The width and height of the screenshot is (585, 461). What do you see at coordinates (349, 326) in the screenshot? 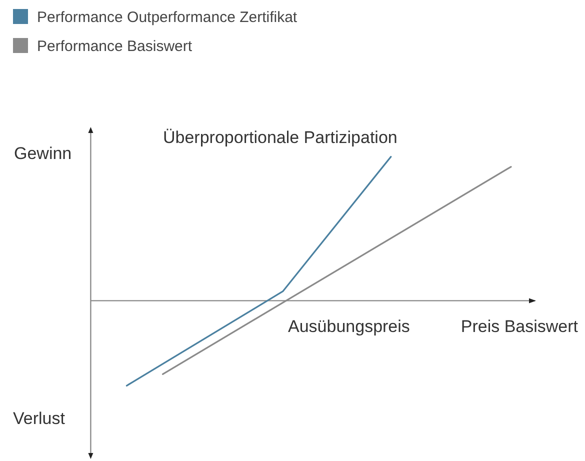
I see `annotation: Ausübungspreis` at bounding box center [349, 326].